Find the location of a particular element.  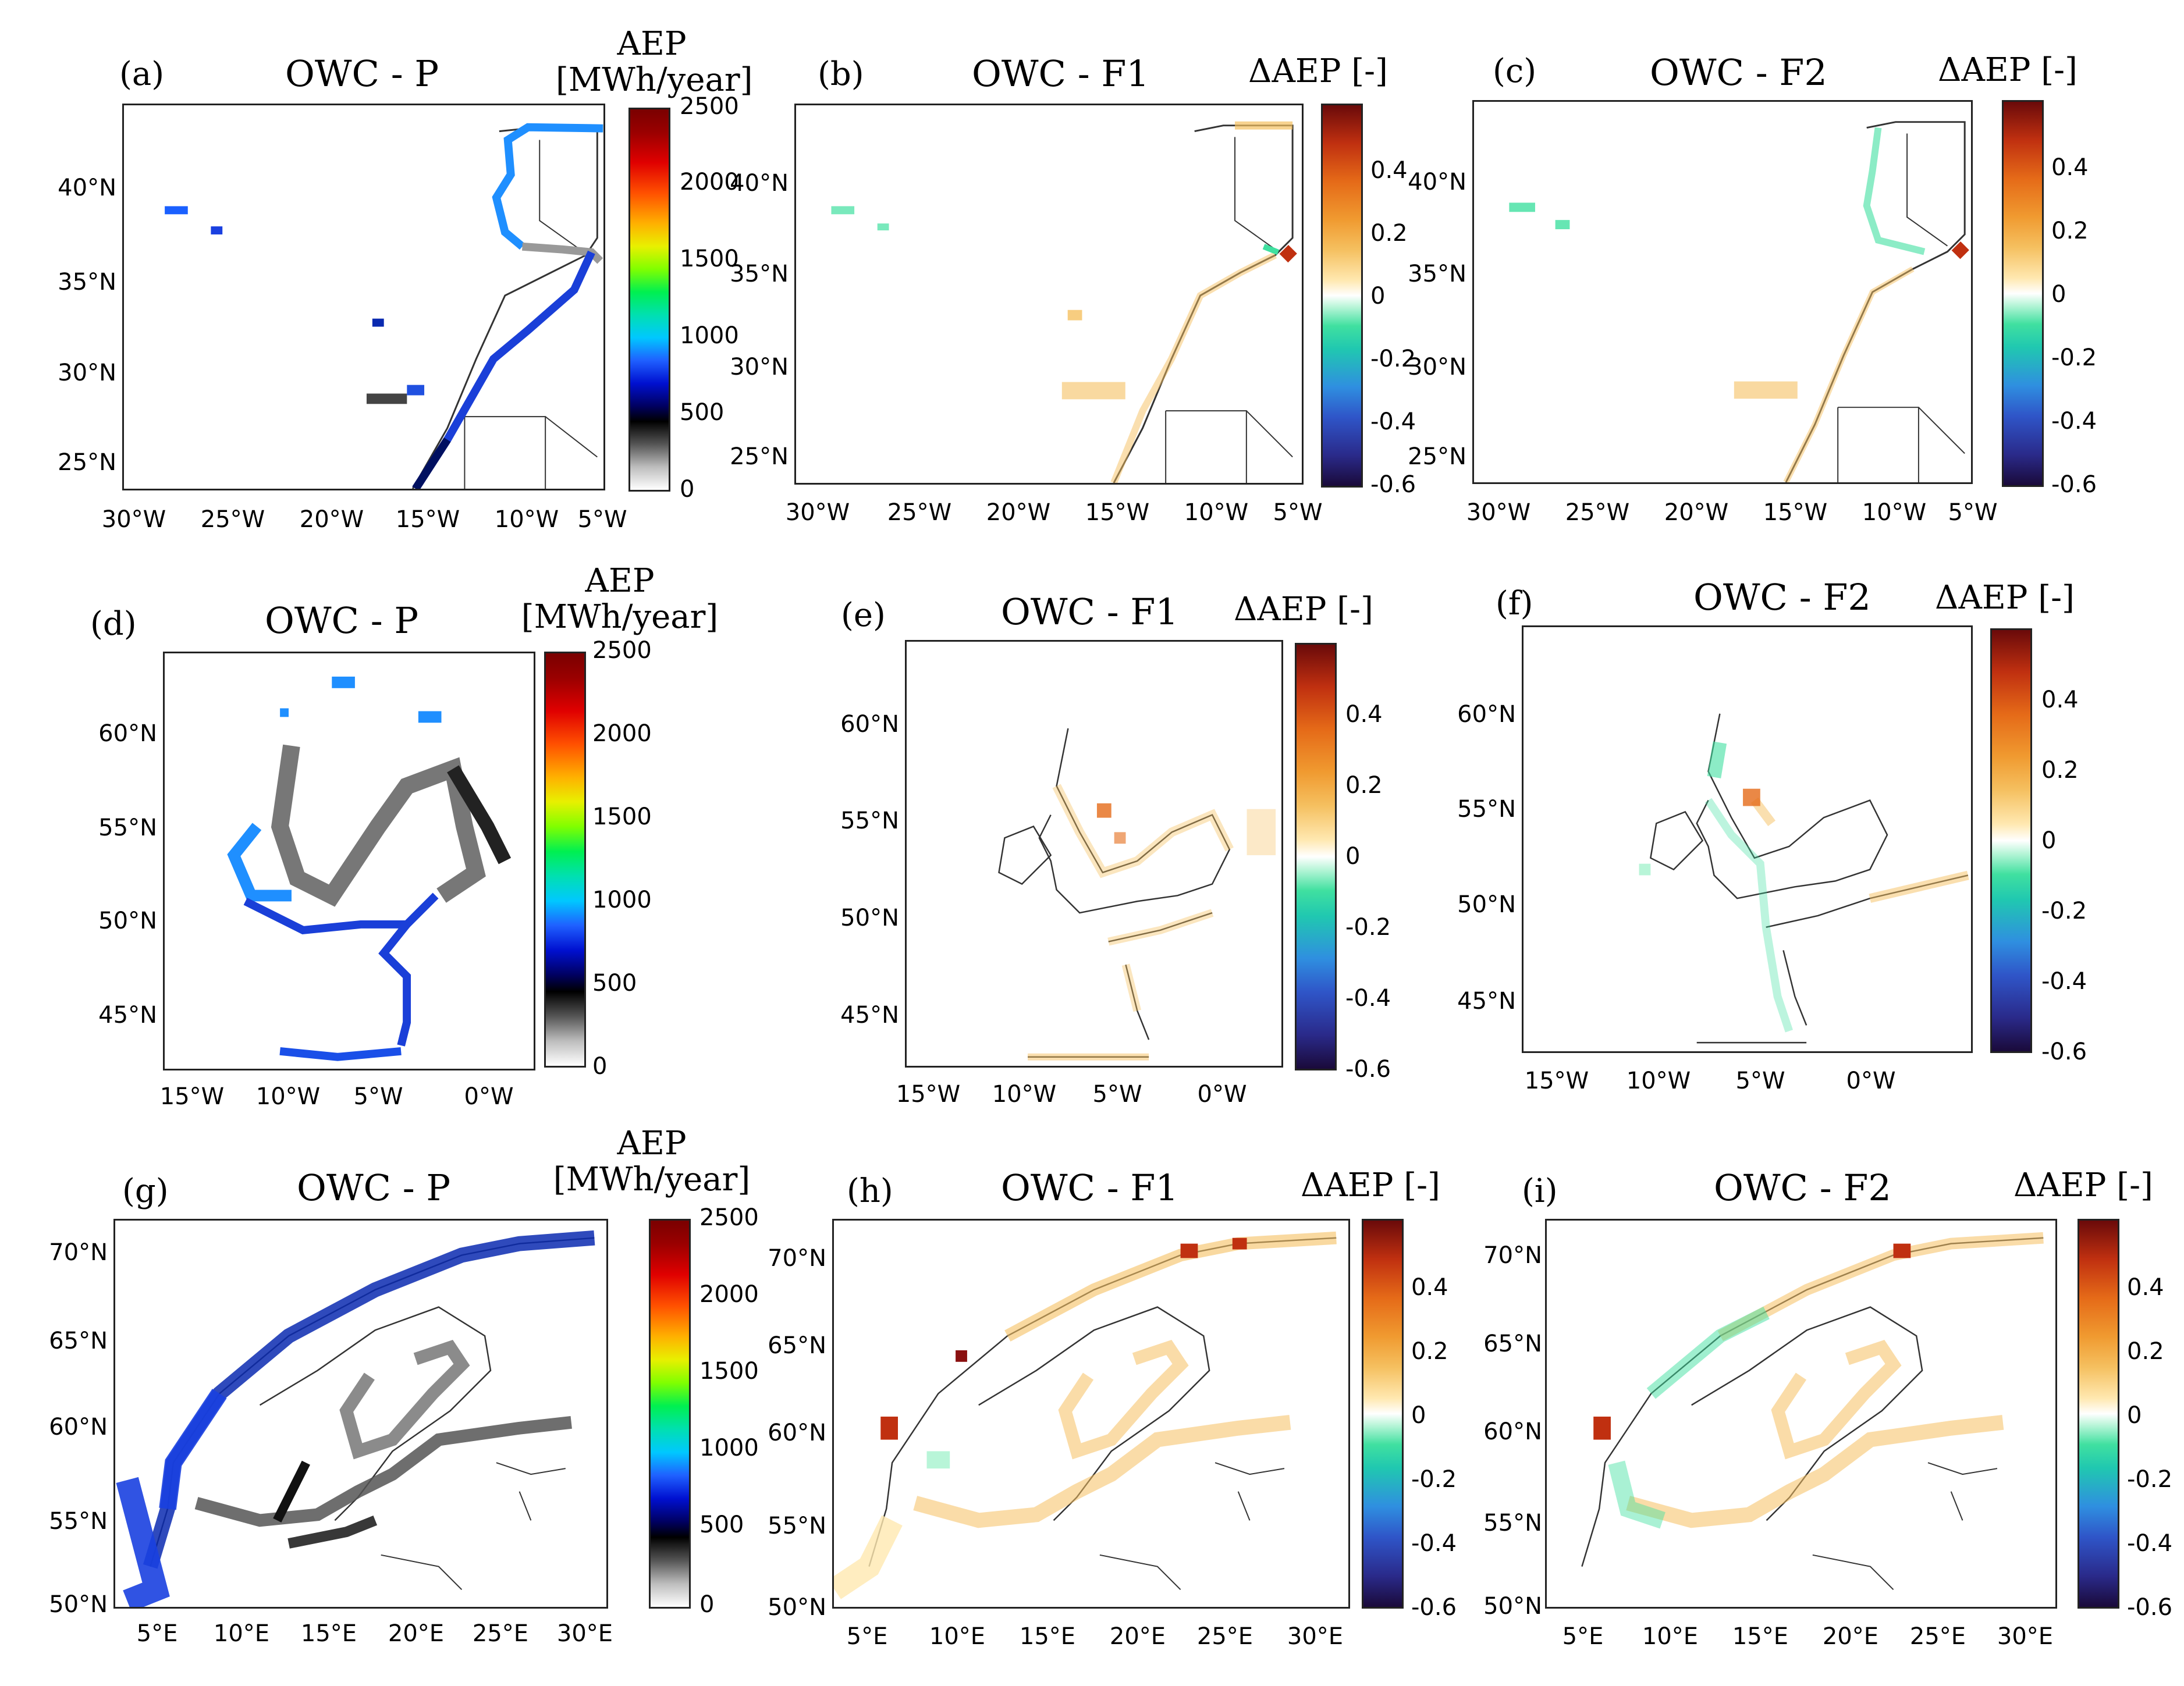

panel-letter: (g) is located at coordinates (145, 1191).